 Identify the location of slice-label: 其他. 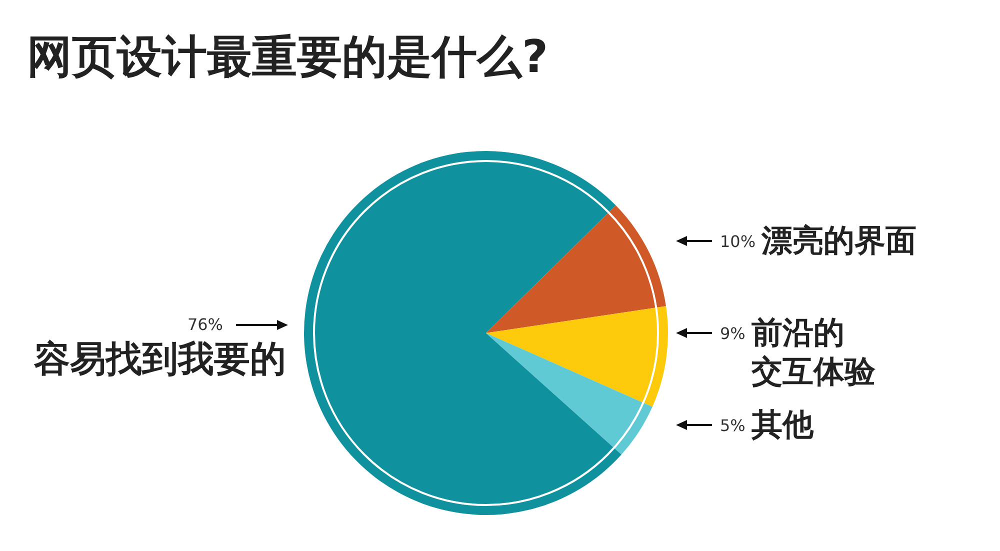
(782, 425).